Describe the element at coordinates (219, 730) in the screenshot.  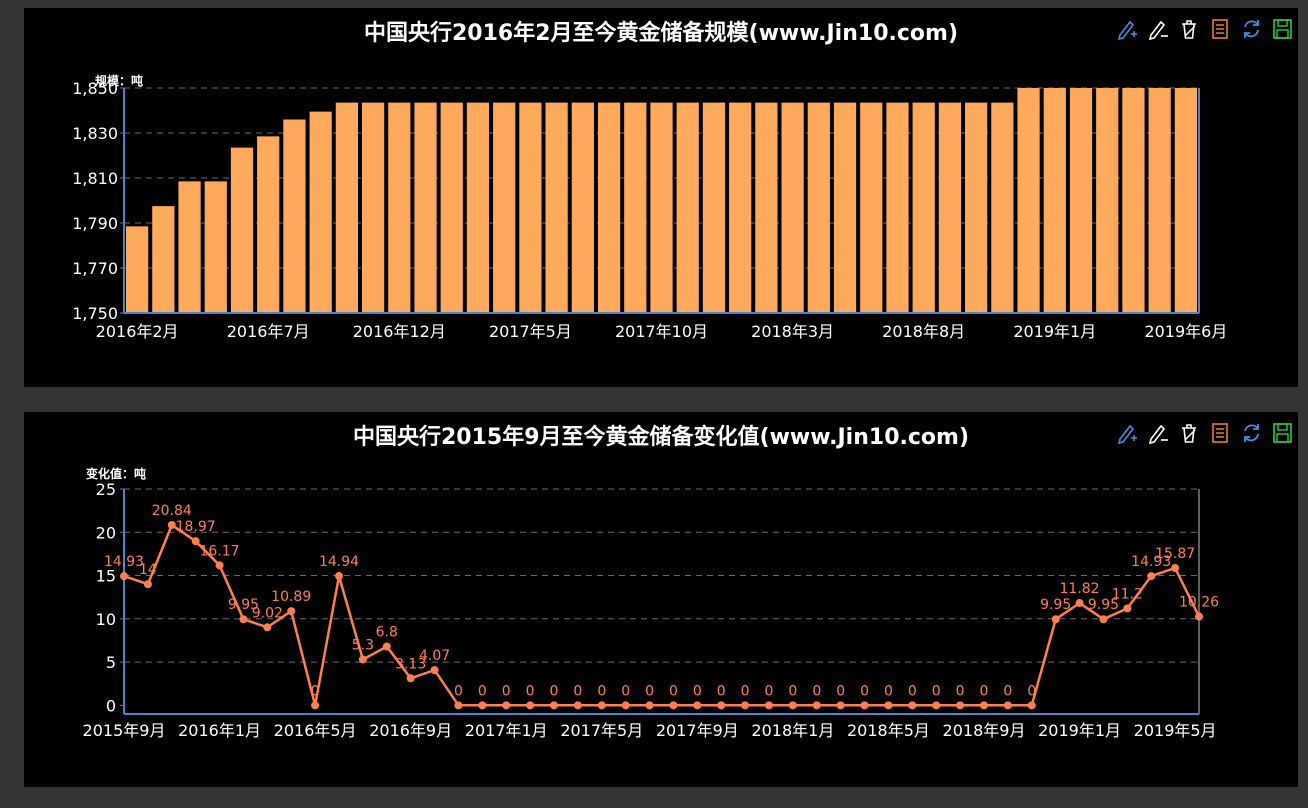
I see `x-tick-label: 2016年1月` at that location.